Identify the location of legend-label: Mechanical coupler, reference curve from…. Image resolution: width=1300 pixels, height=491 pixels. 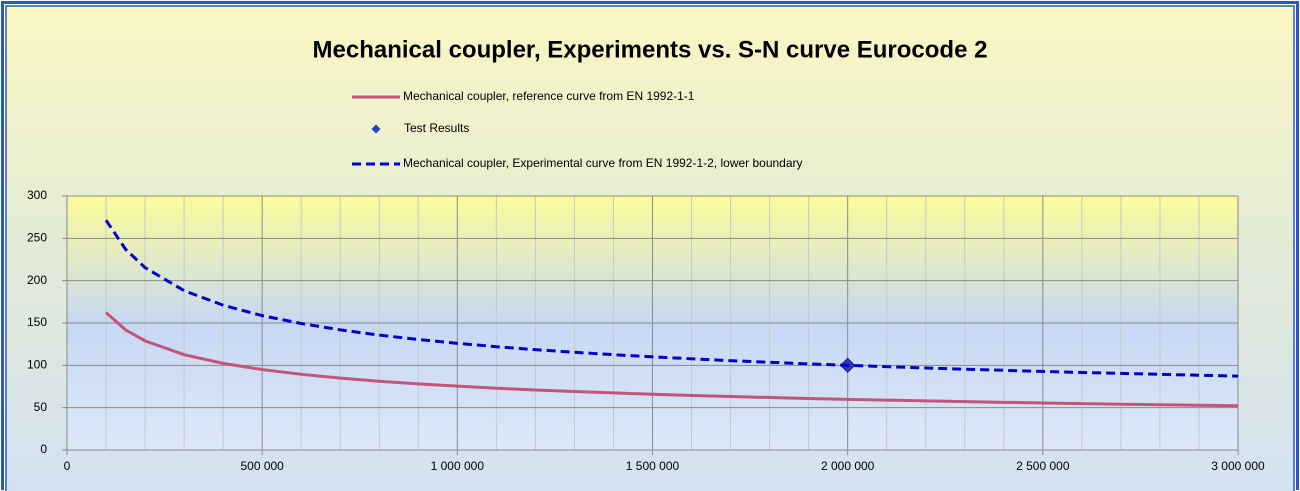
(549, 96).